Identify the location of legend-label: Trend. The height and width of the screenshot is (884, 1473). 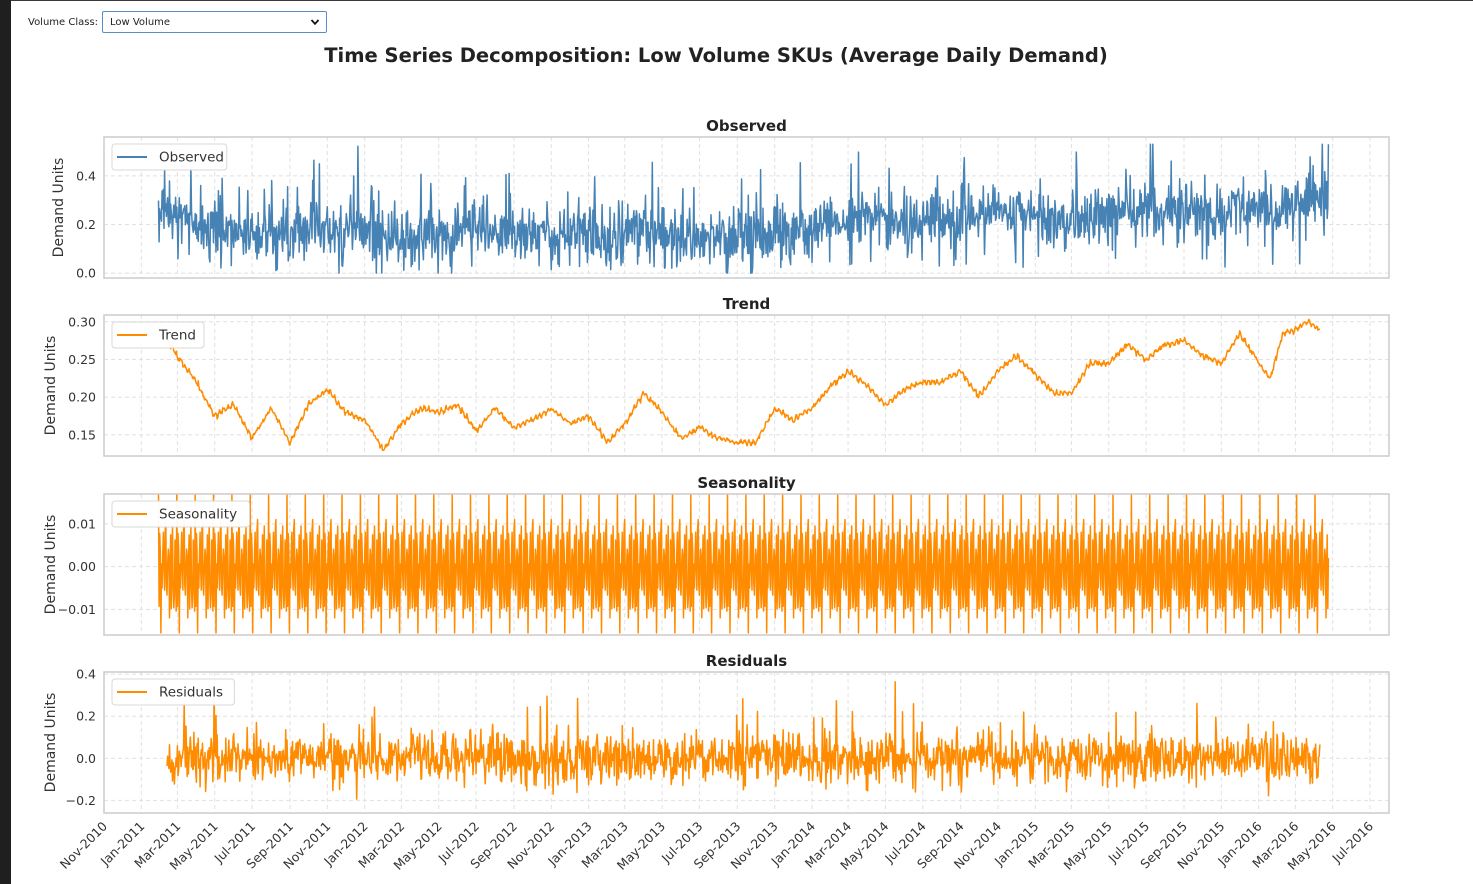
(177, 336).